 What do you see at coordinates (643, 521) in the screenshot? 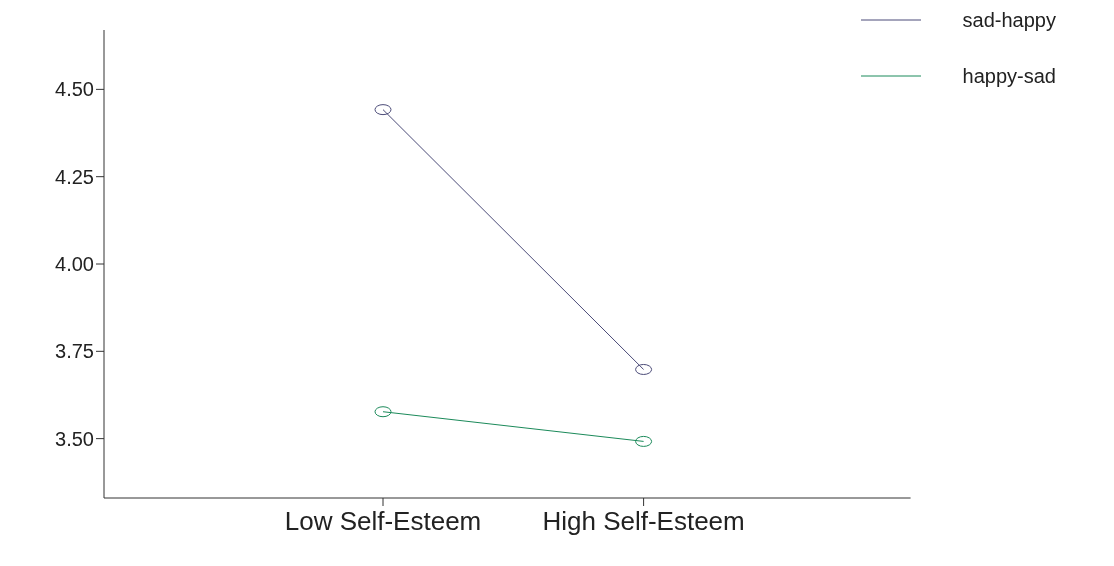
I see `x-tick-label: High Self-Esteem` at bounding box center [643, 521].